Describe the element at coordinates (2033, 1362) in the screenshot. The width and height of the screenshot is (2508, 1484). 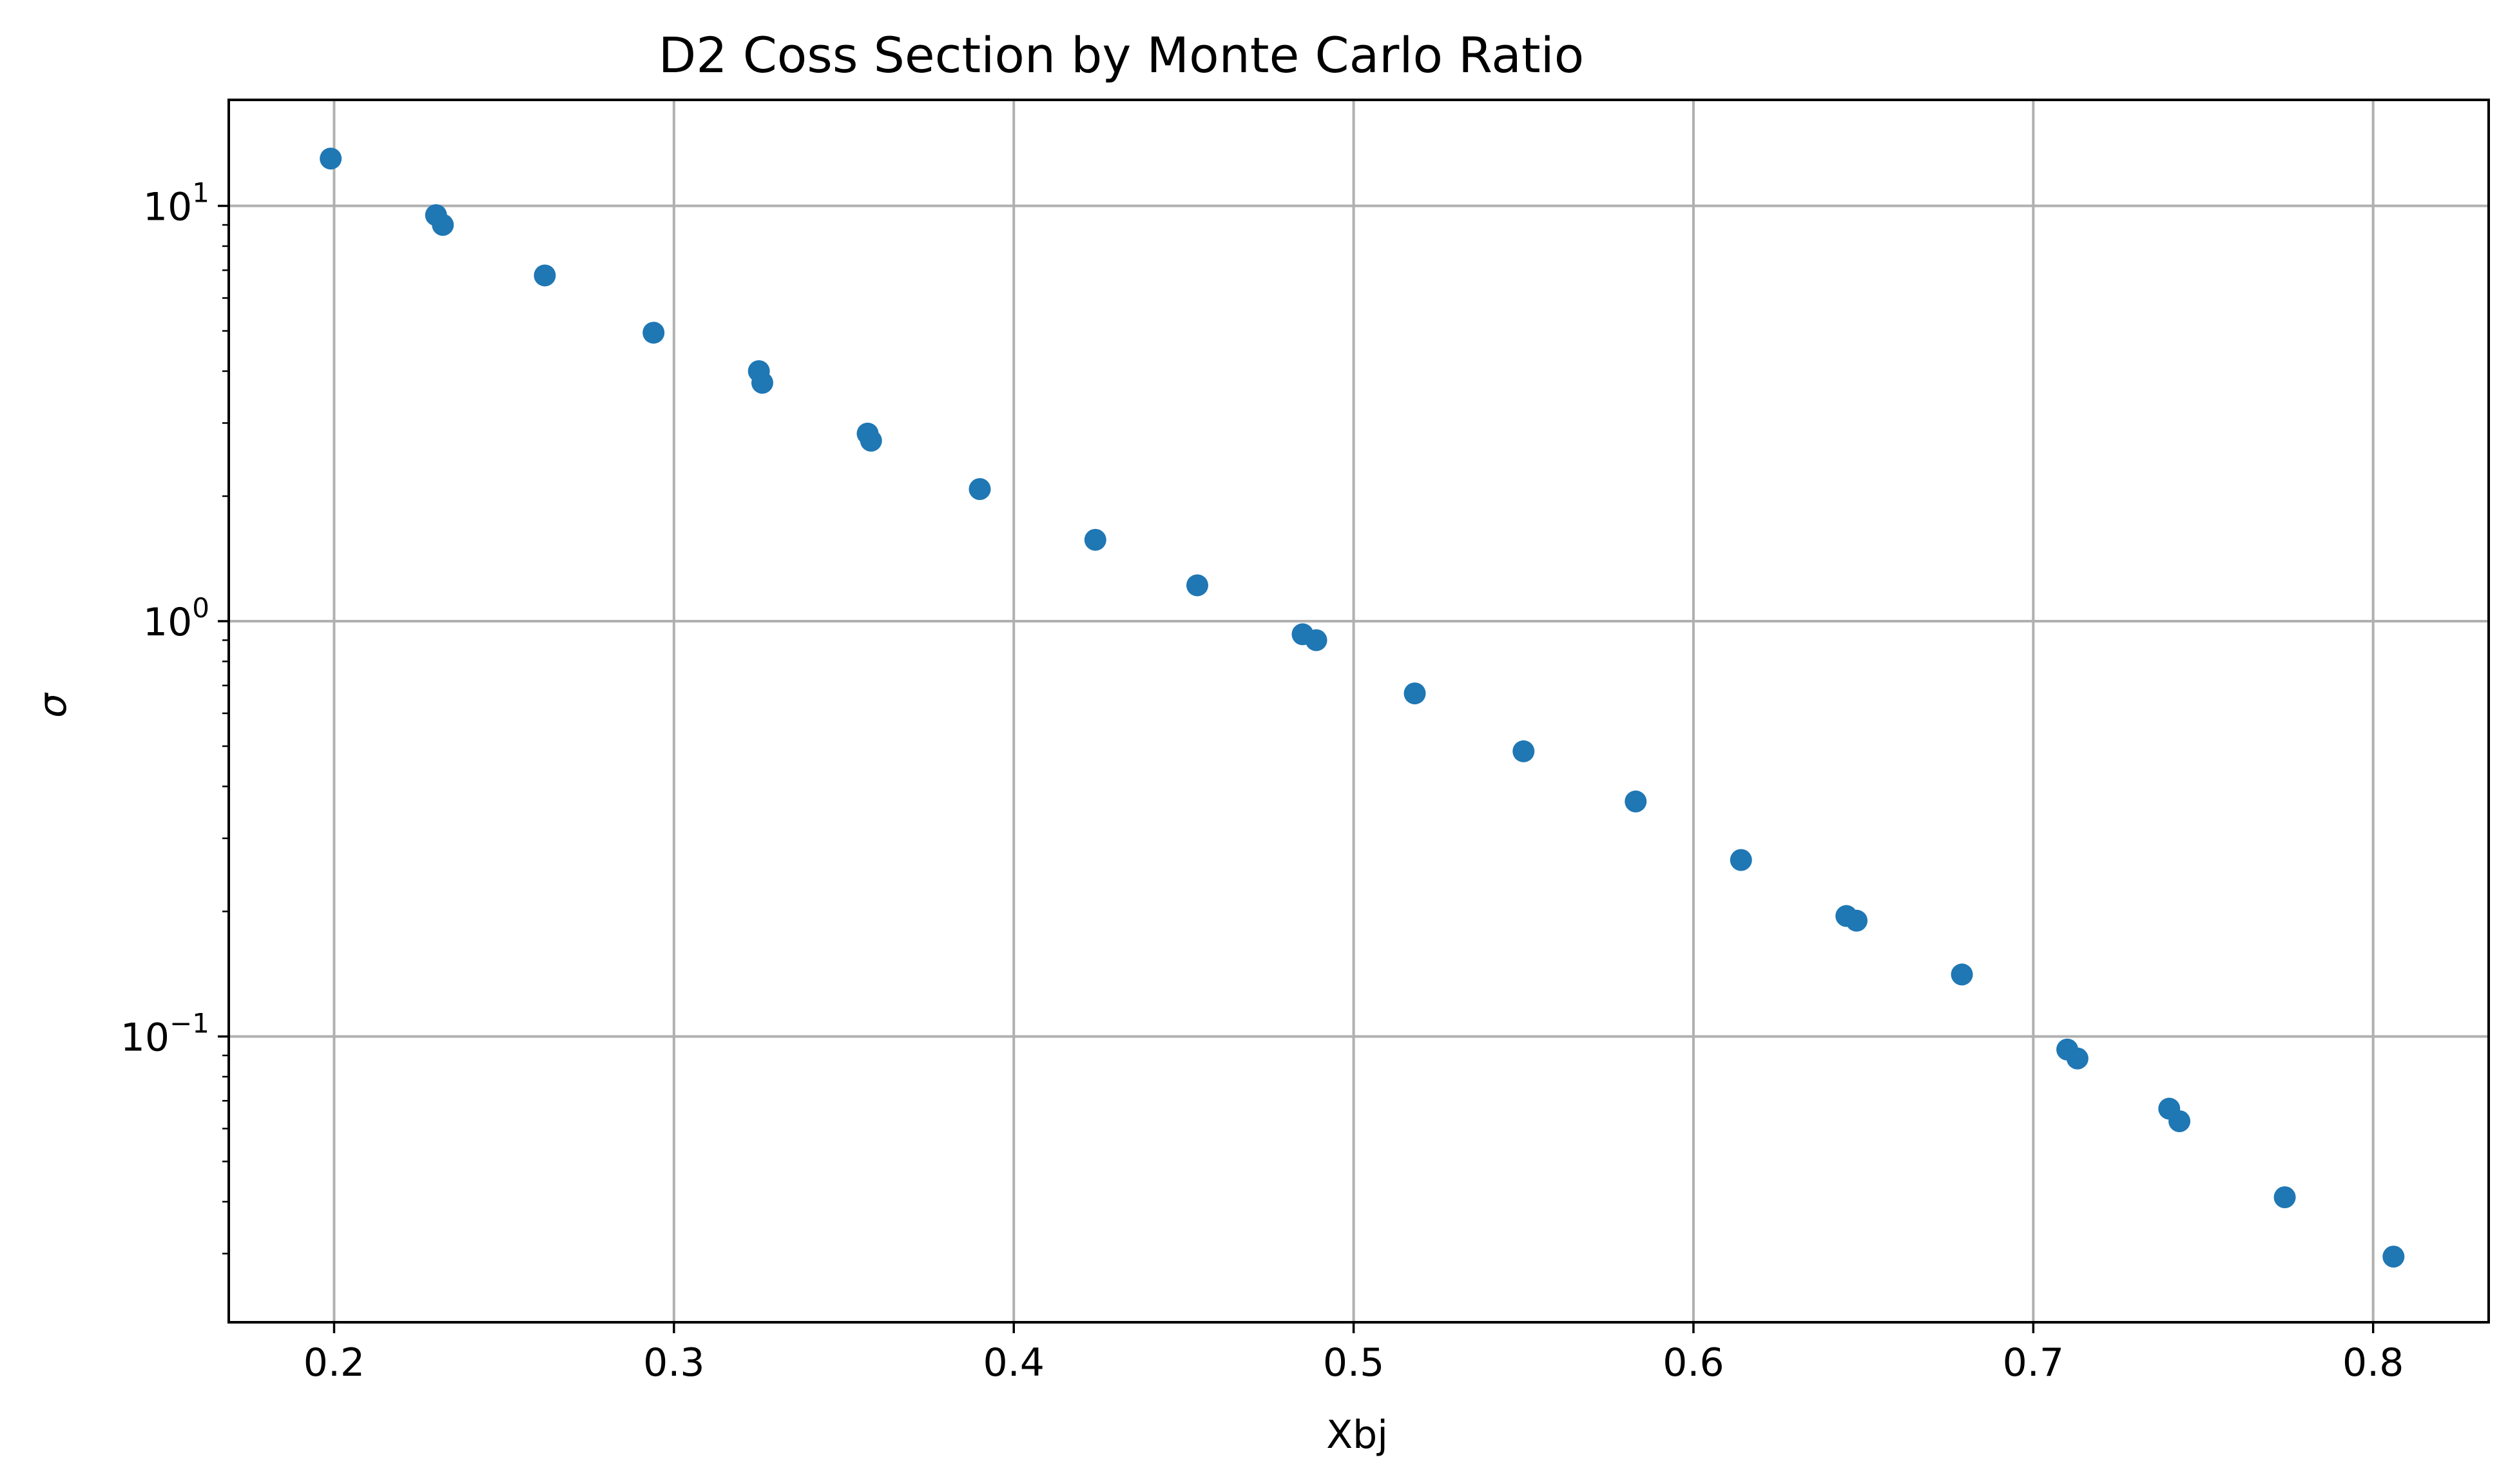
I see `x-tick-label: 0.7` at that location.